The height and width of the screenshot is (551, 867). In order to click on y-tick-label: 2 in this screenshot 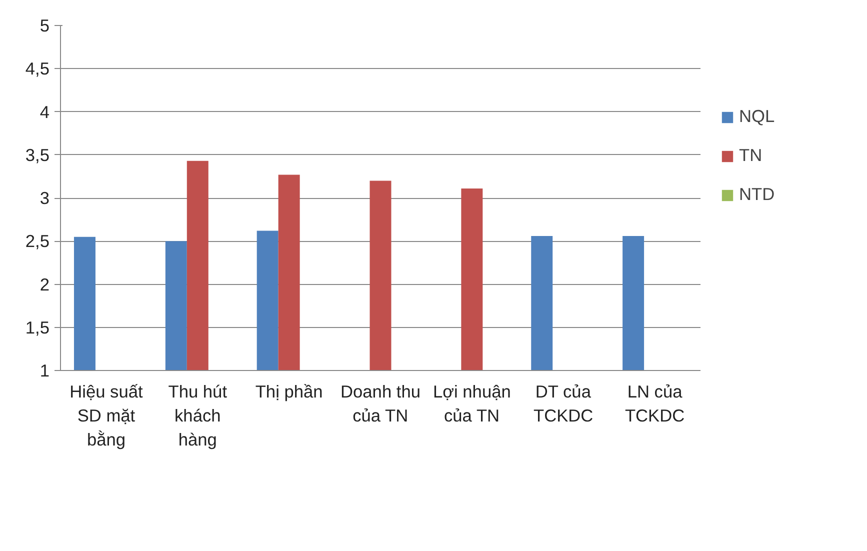, I will do `click(45, 284)`.